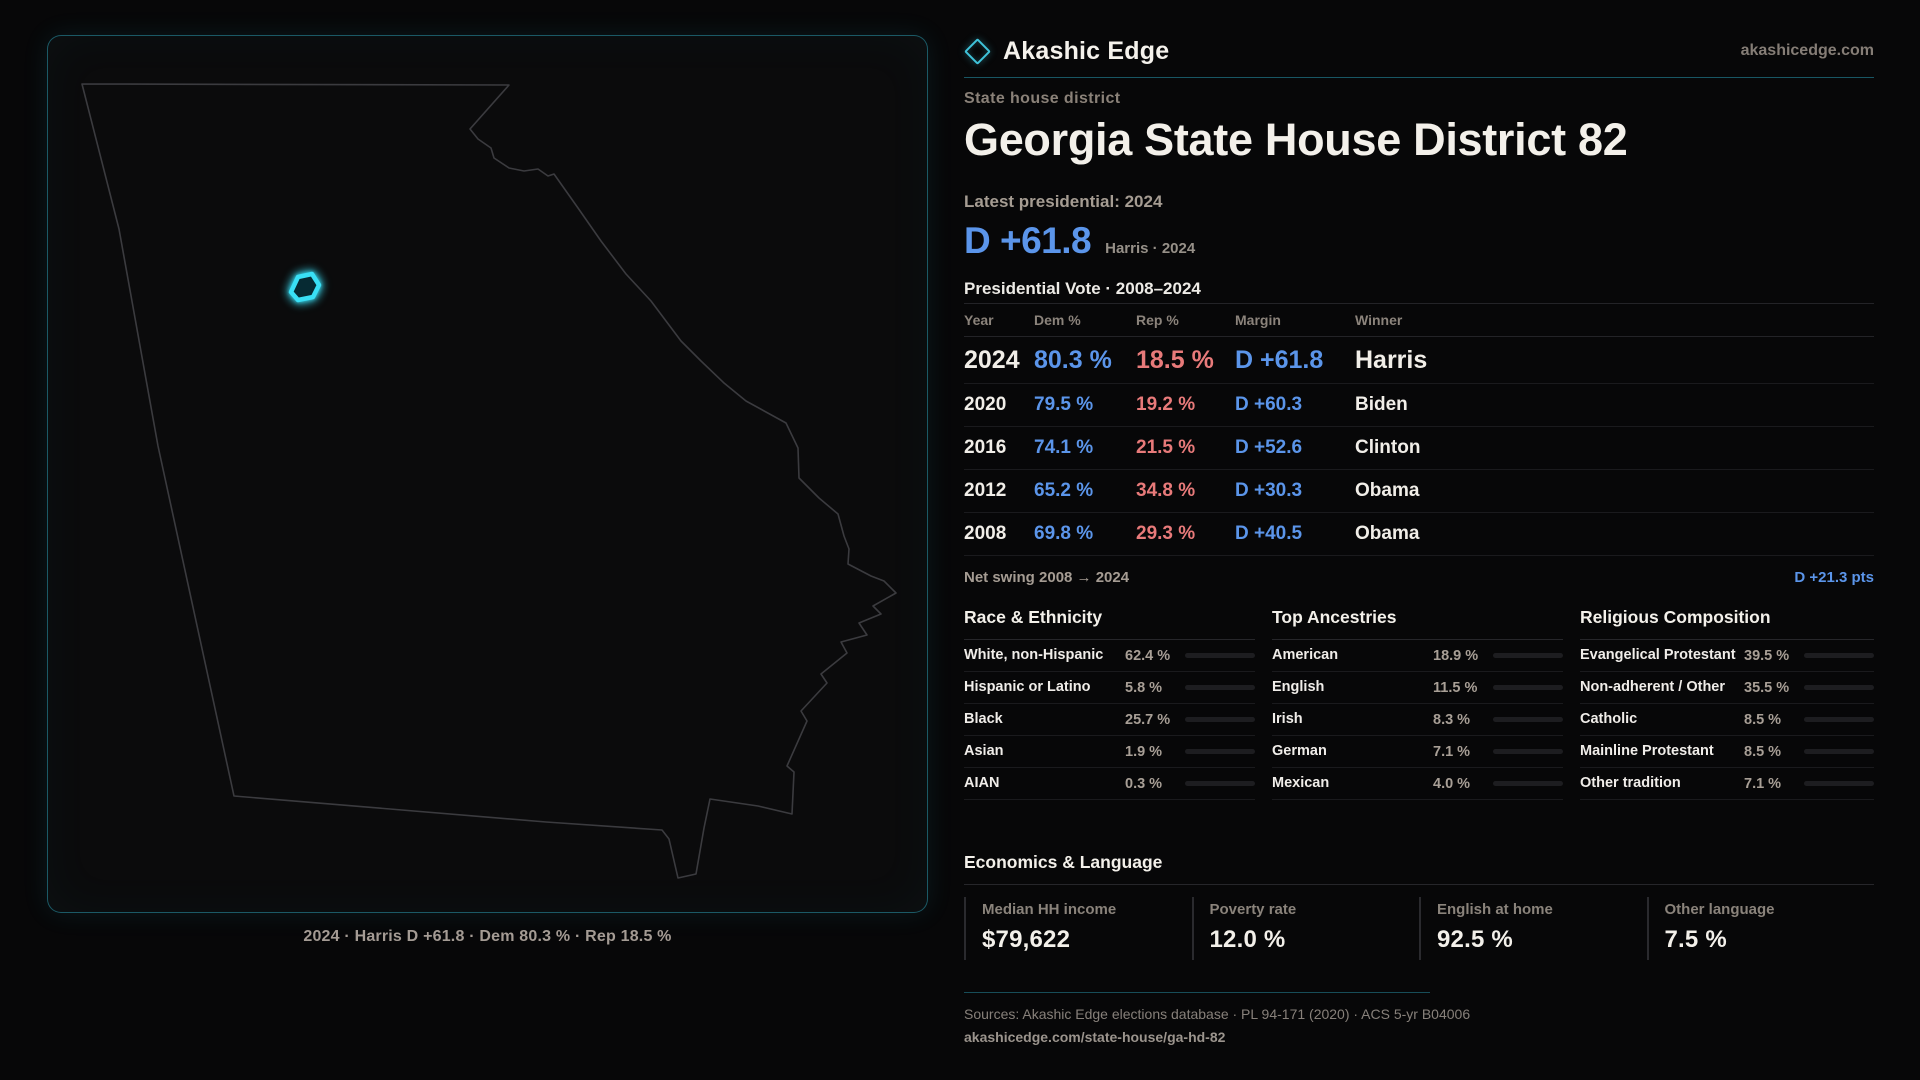  What do you see at coordinates (1078, 928) in the screenshot?
I see `stat-median-hh-income: Median HH income $79,622` at bounding box center [1078, 928].